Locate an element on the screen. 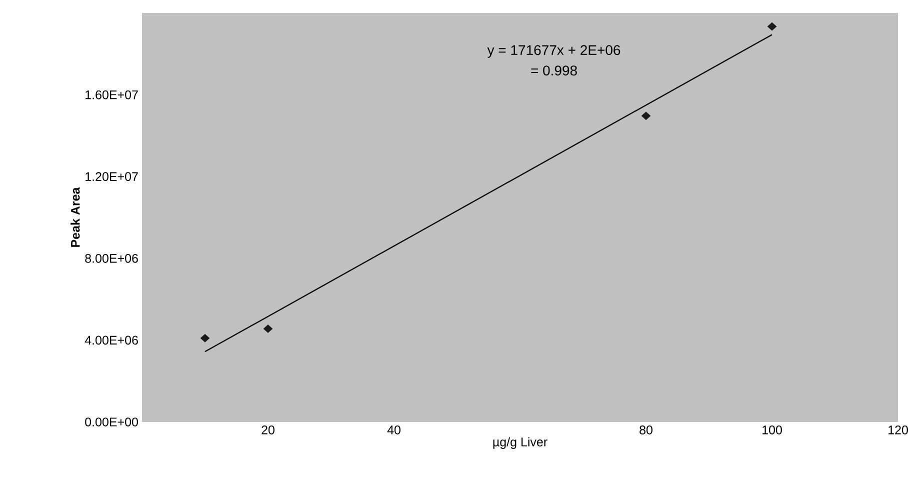 This screenshot has width=919, height=478. annotation: y = 171677x + 2E+06 is located at coordinates (553, 51).